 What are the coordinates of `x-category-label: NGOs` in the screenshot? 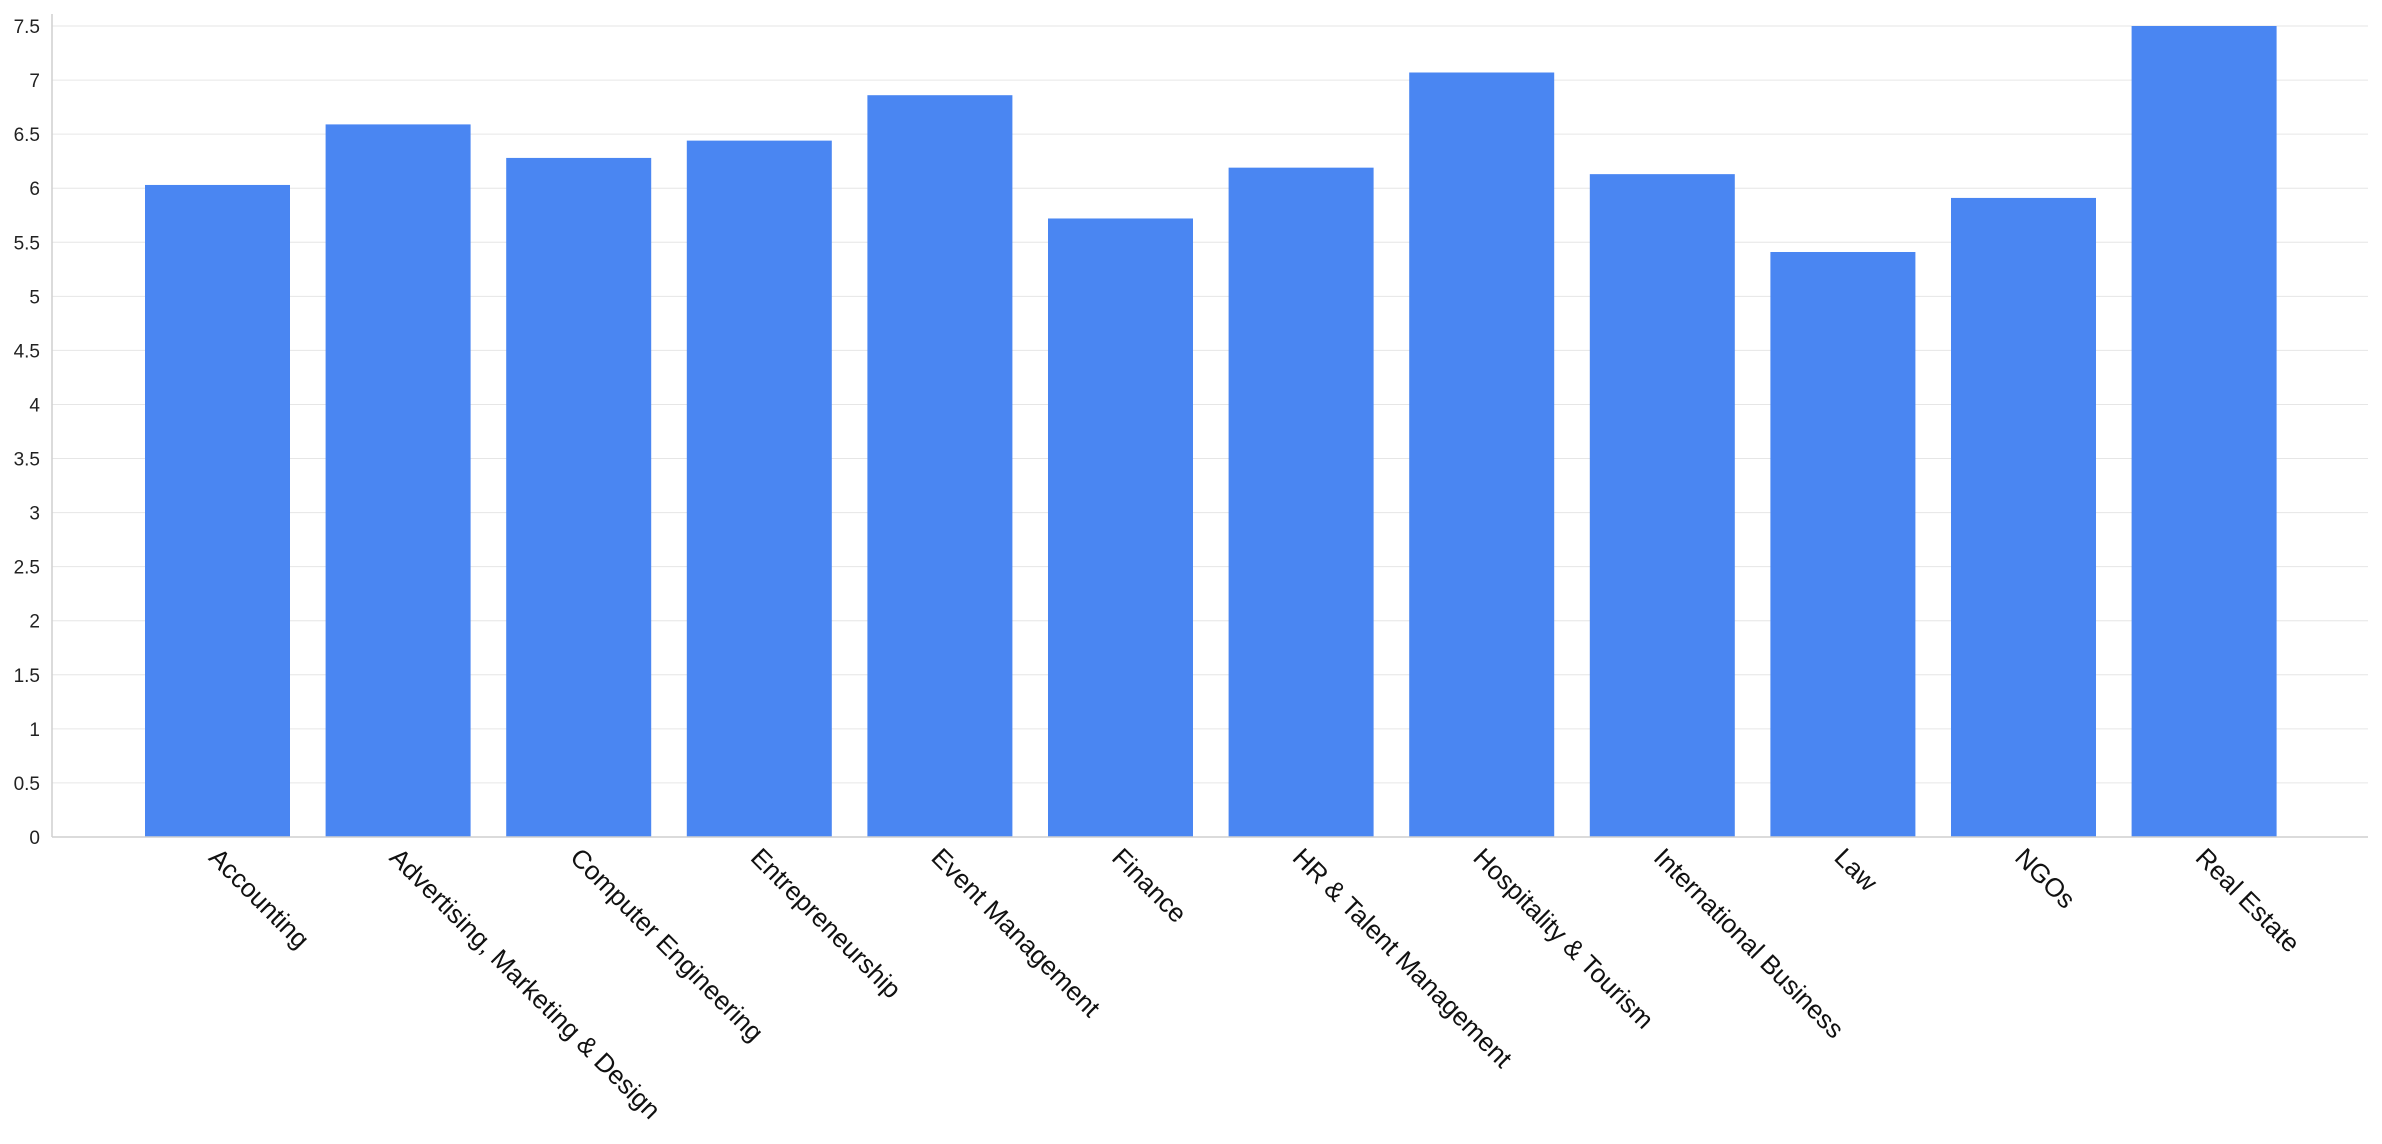 It's located at (2045, 878).